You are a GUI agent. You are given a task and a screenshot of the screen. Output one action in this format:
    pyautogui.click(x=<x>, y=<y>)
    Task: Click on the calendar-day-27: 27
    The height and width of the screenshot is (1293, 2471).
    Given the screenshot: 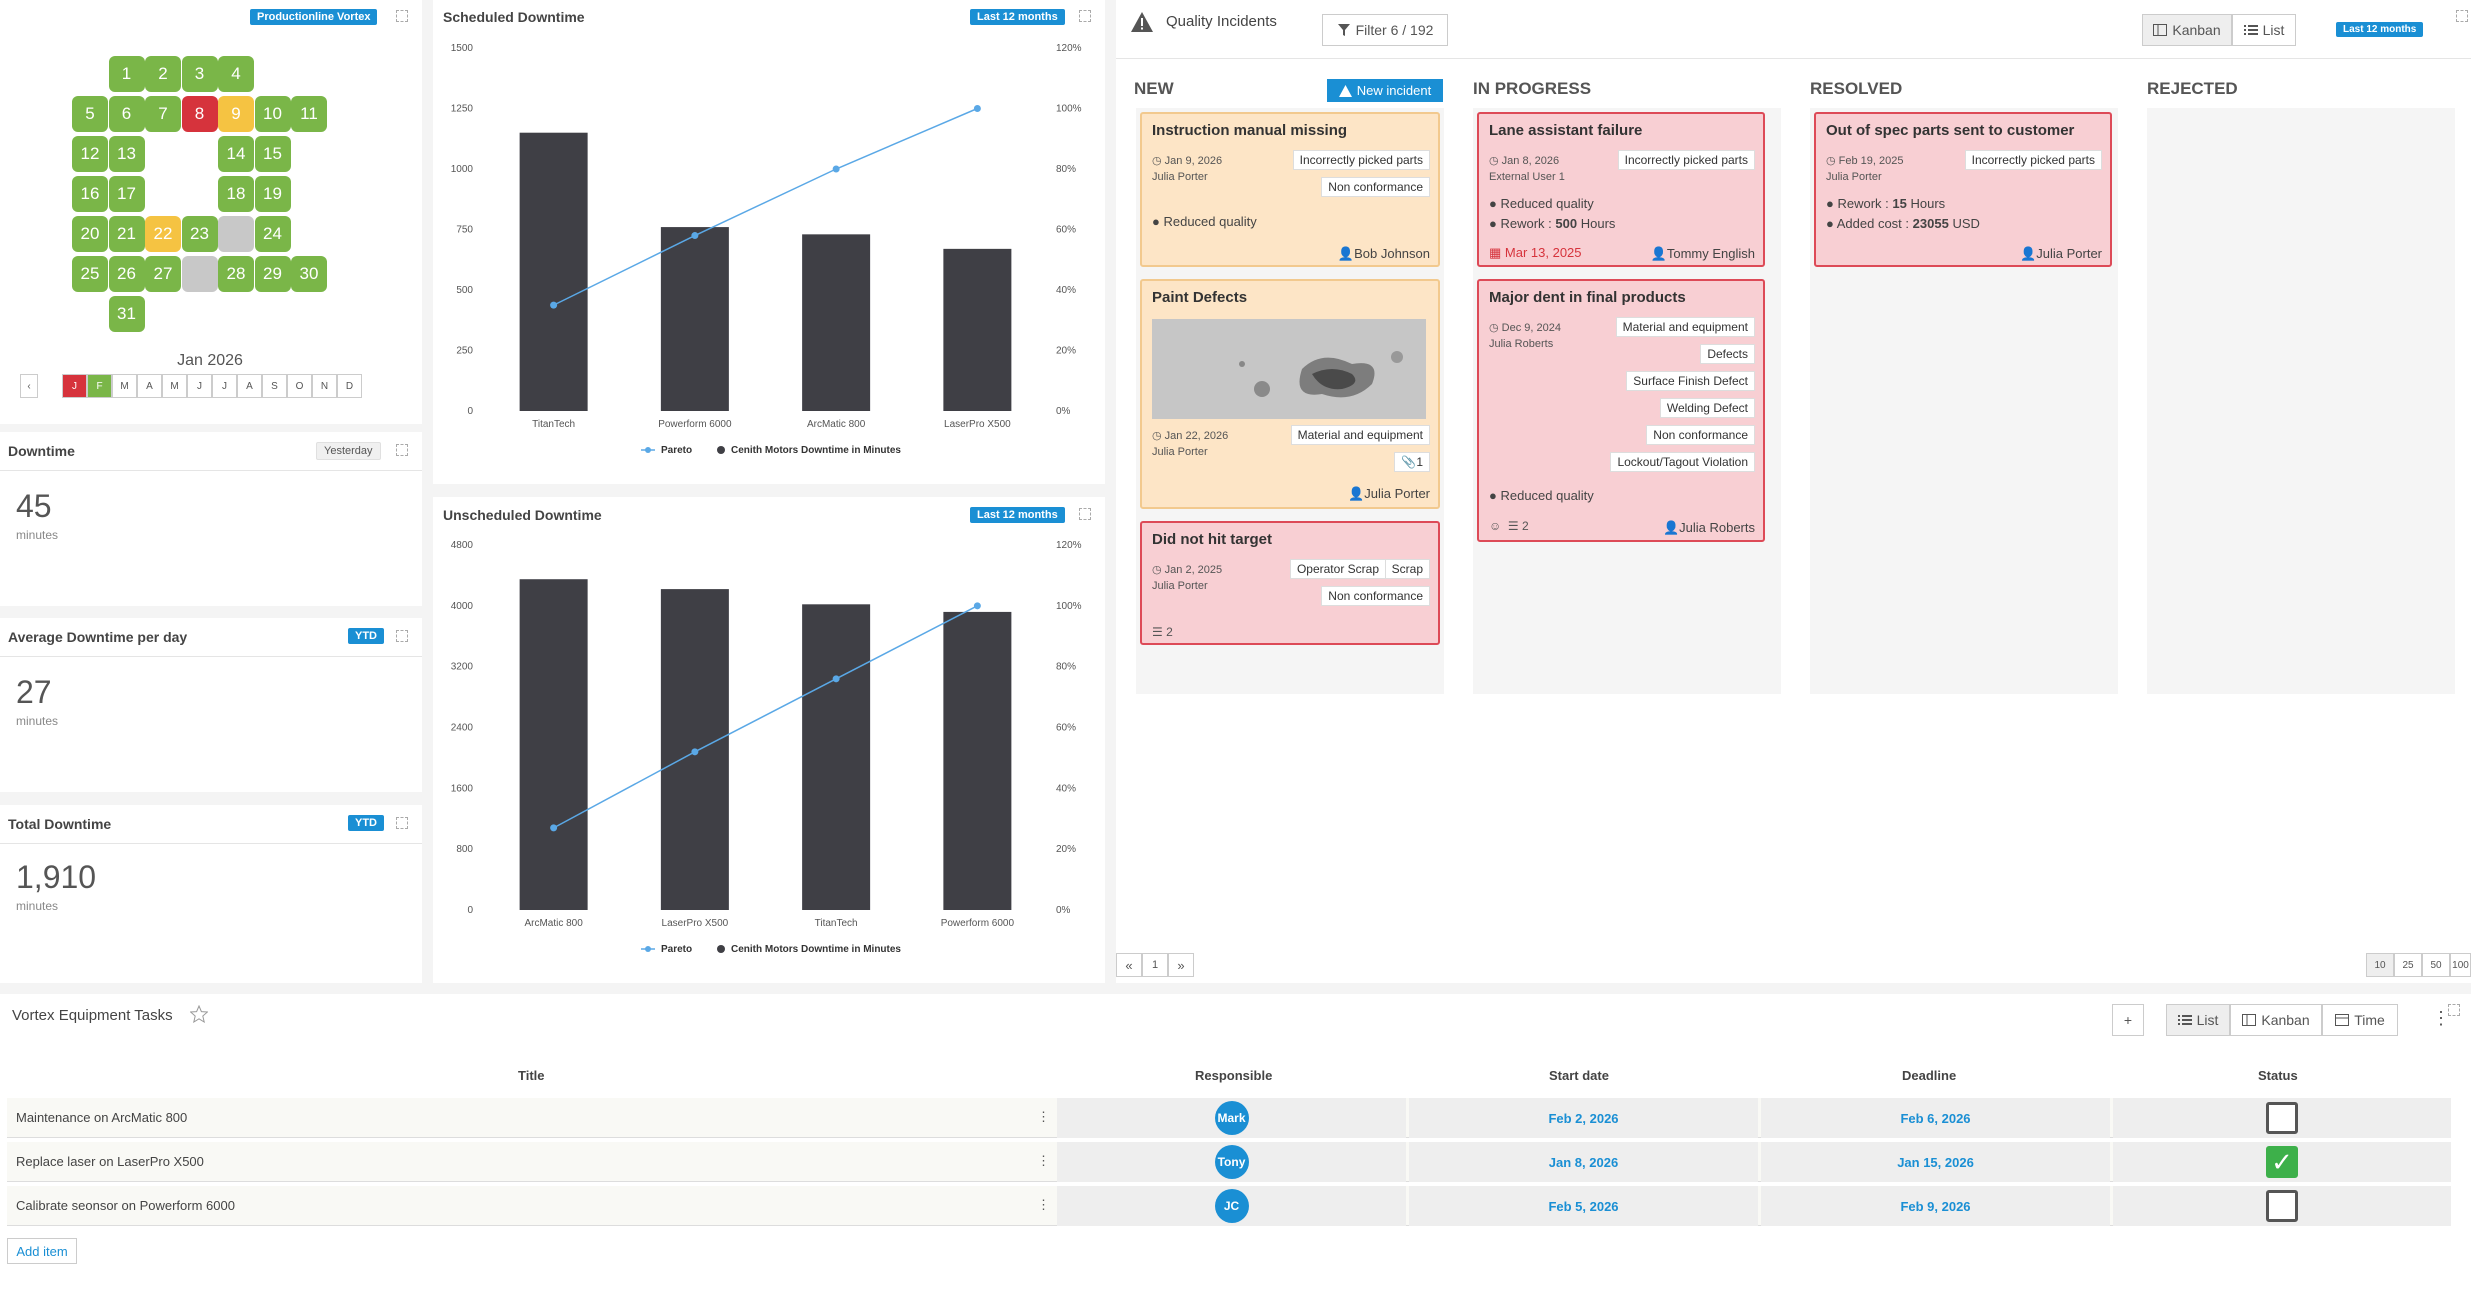 What is the action you would take?
    pyautogui.click(x=163, y=274)
    